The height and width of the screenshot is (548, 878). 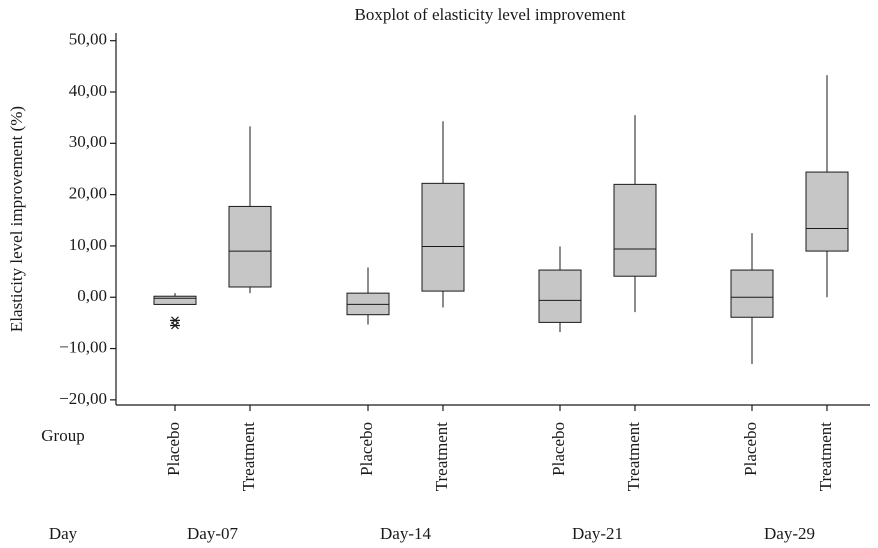 What do you see at coordinates (88, 39) in the screenshot?
I see `y-tick-label: 50,00` at bounding box center [88, 39].